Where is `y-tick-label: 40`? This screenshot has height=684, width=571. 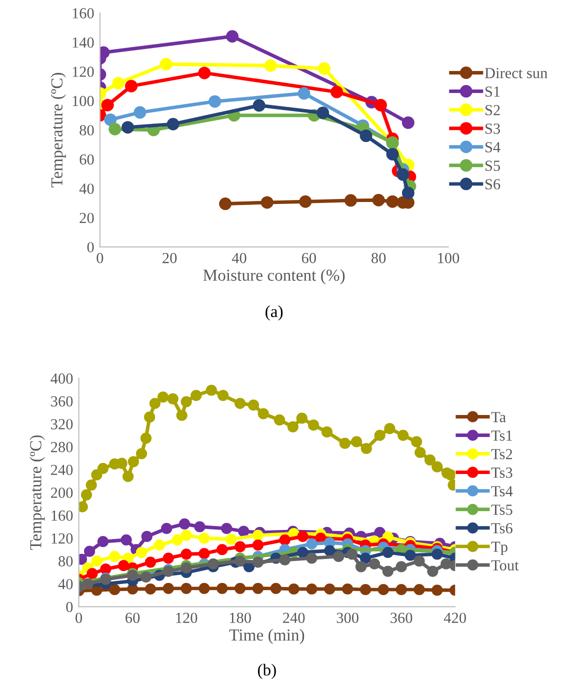 y-tick-label: 40 is located at coordinates (86, 189).